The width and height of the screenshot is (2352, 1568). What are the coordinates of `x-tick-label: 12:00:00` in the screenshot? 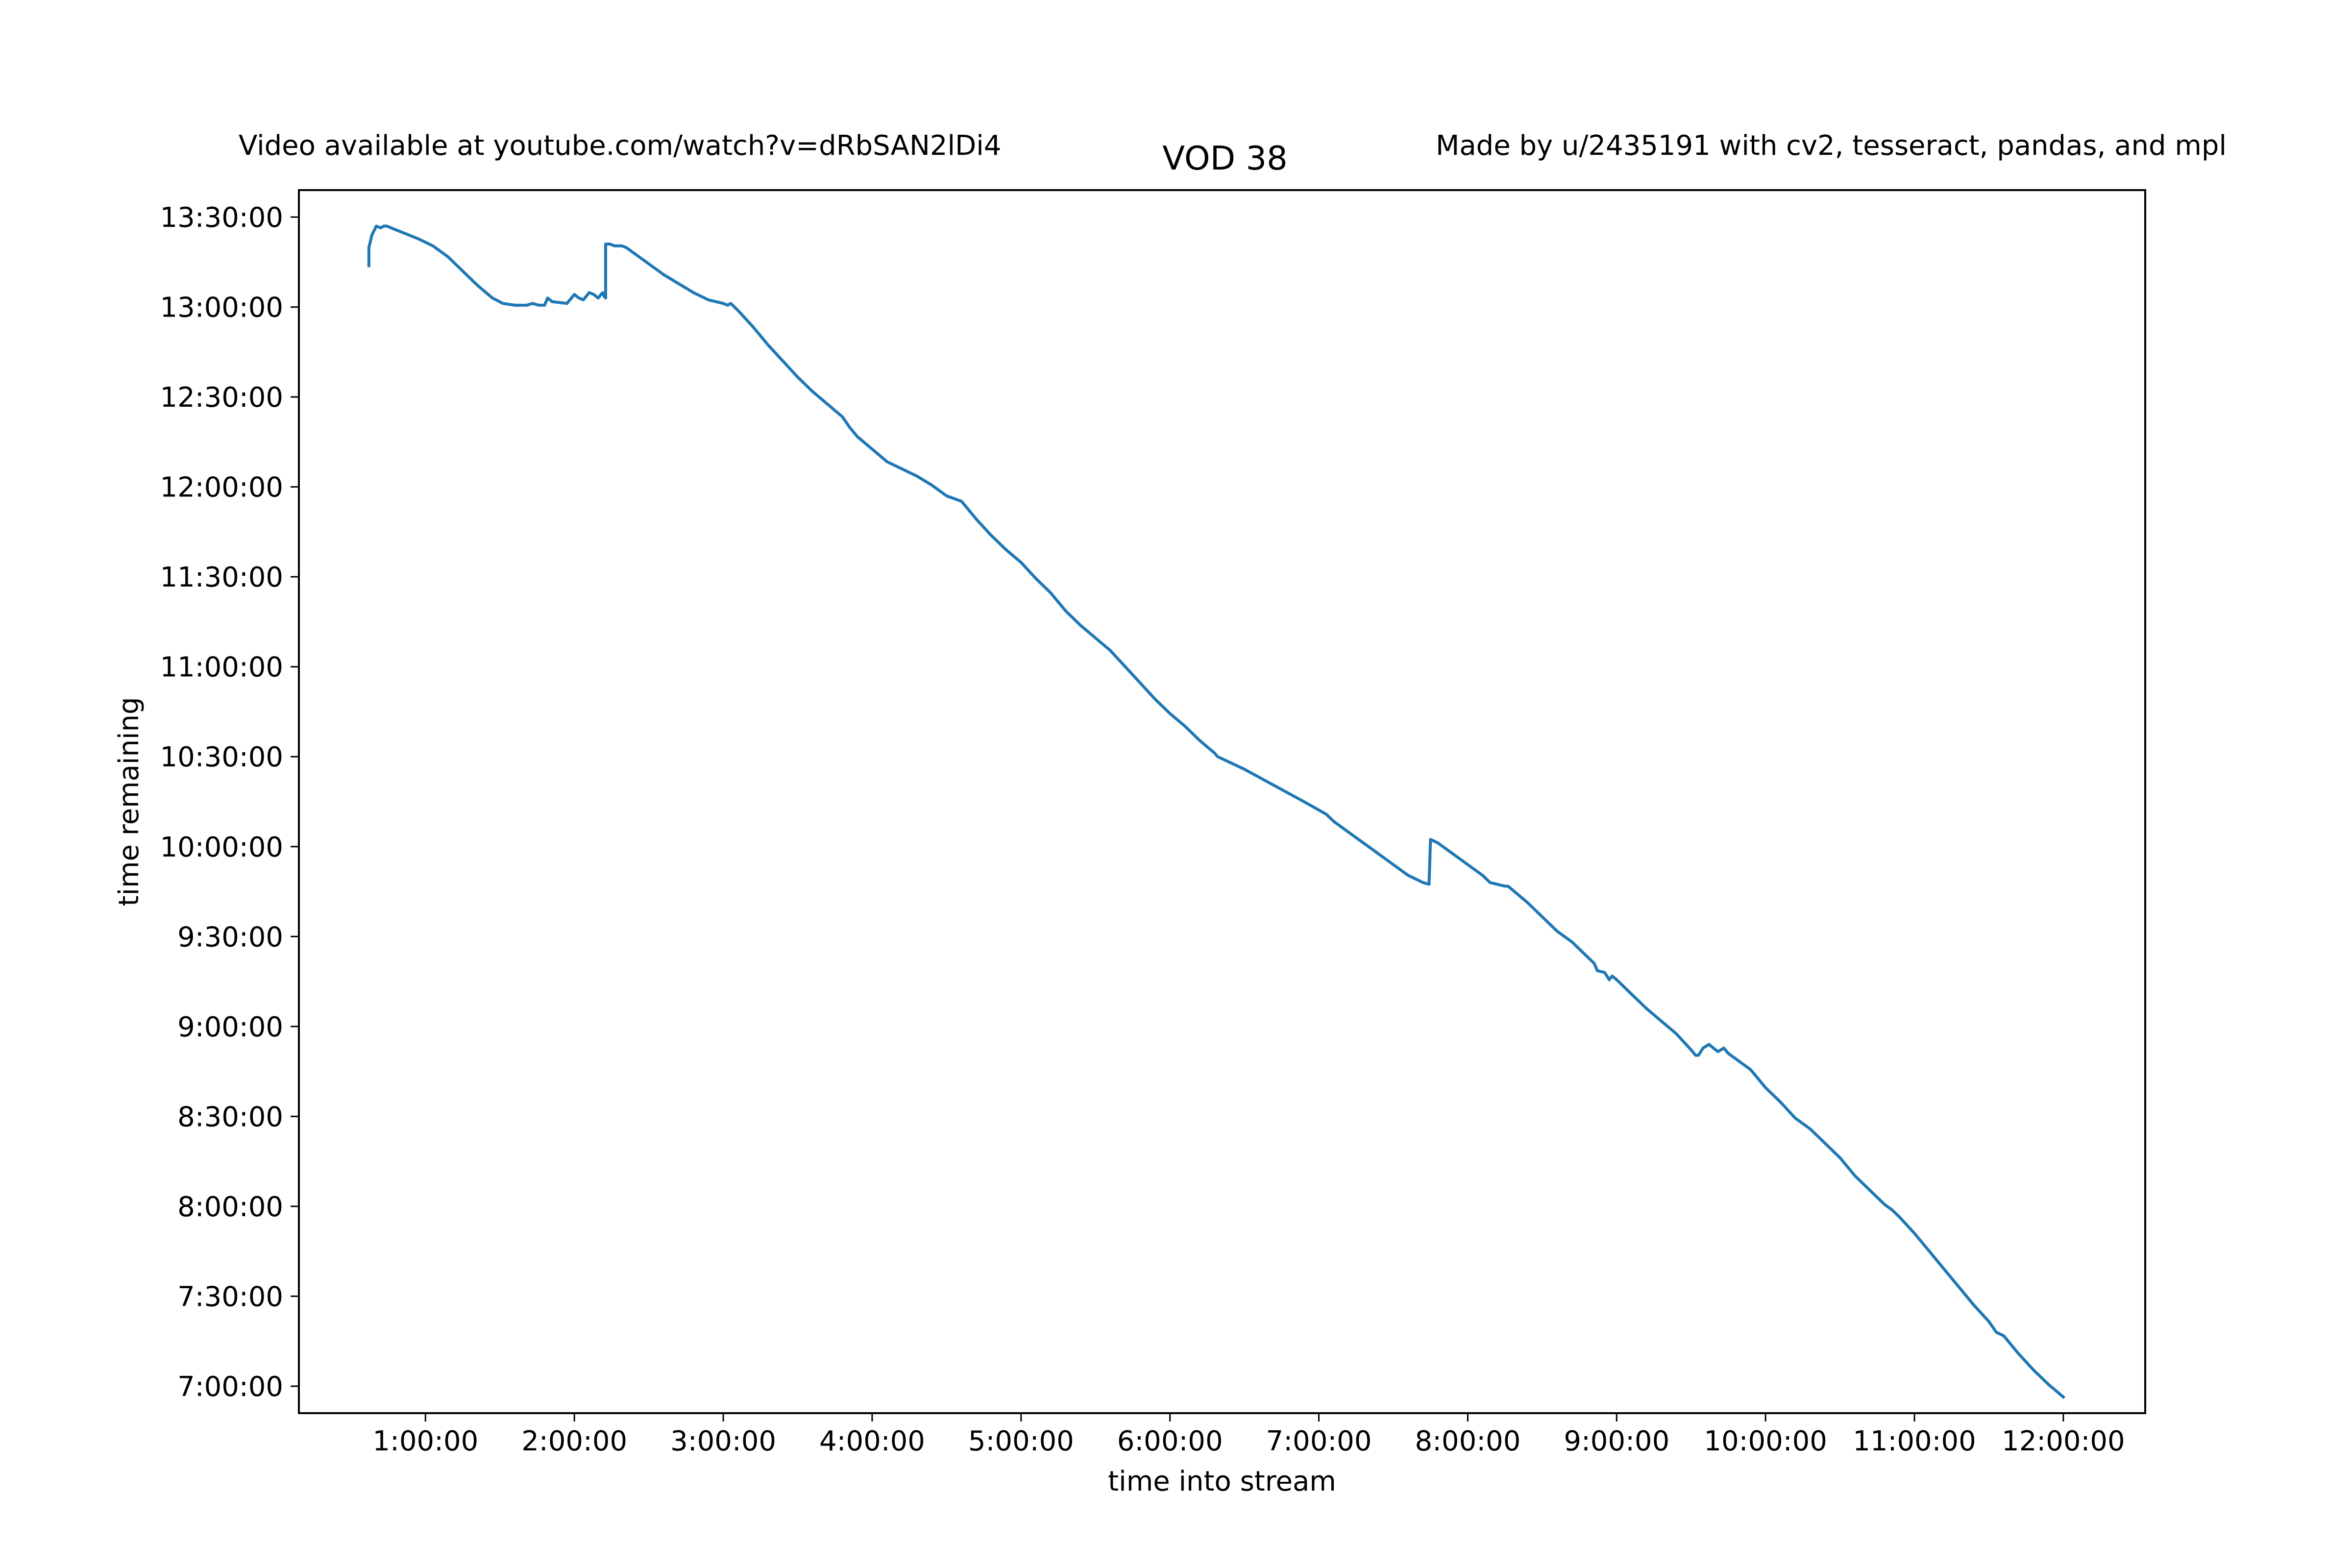 It's located at (2063, 1441).